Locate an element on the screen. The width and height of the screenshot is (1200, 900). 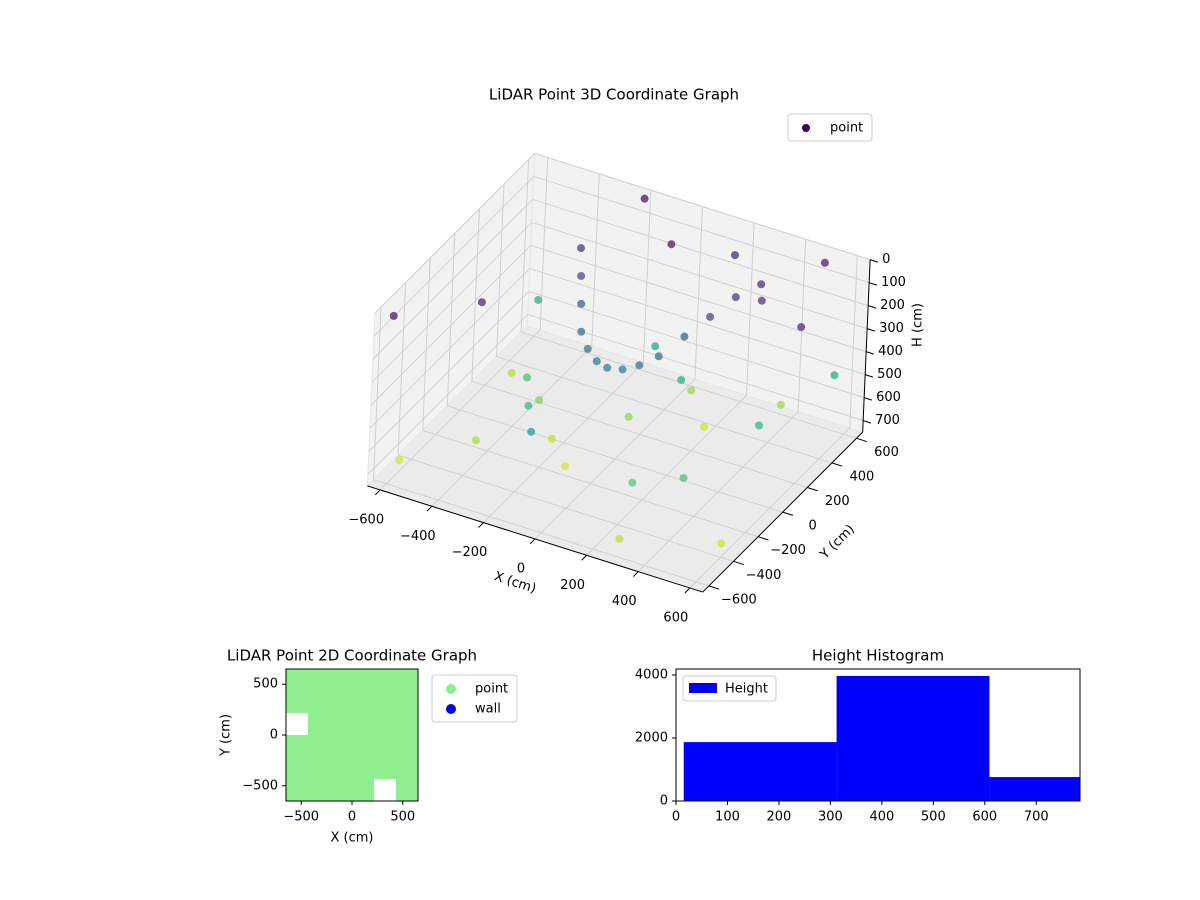
x-axis-label: X (cm) is located at coordinates (515, 583).